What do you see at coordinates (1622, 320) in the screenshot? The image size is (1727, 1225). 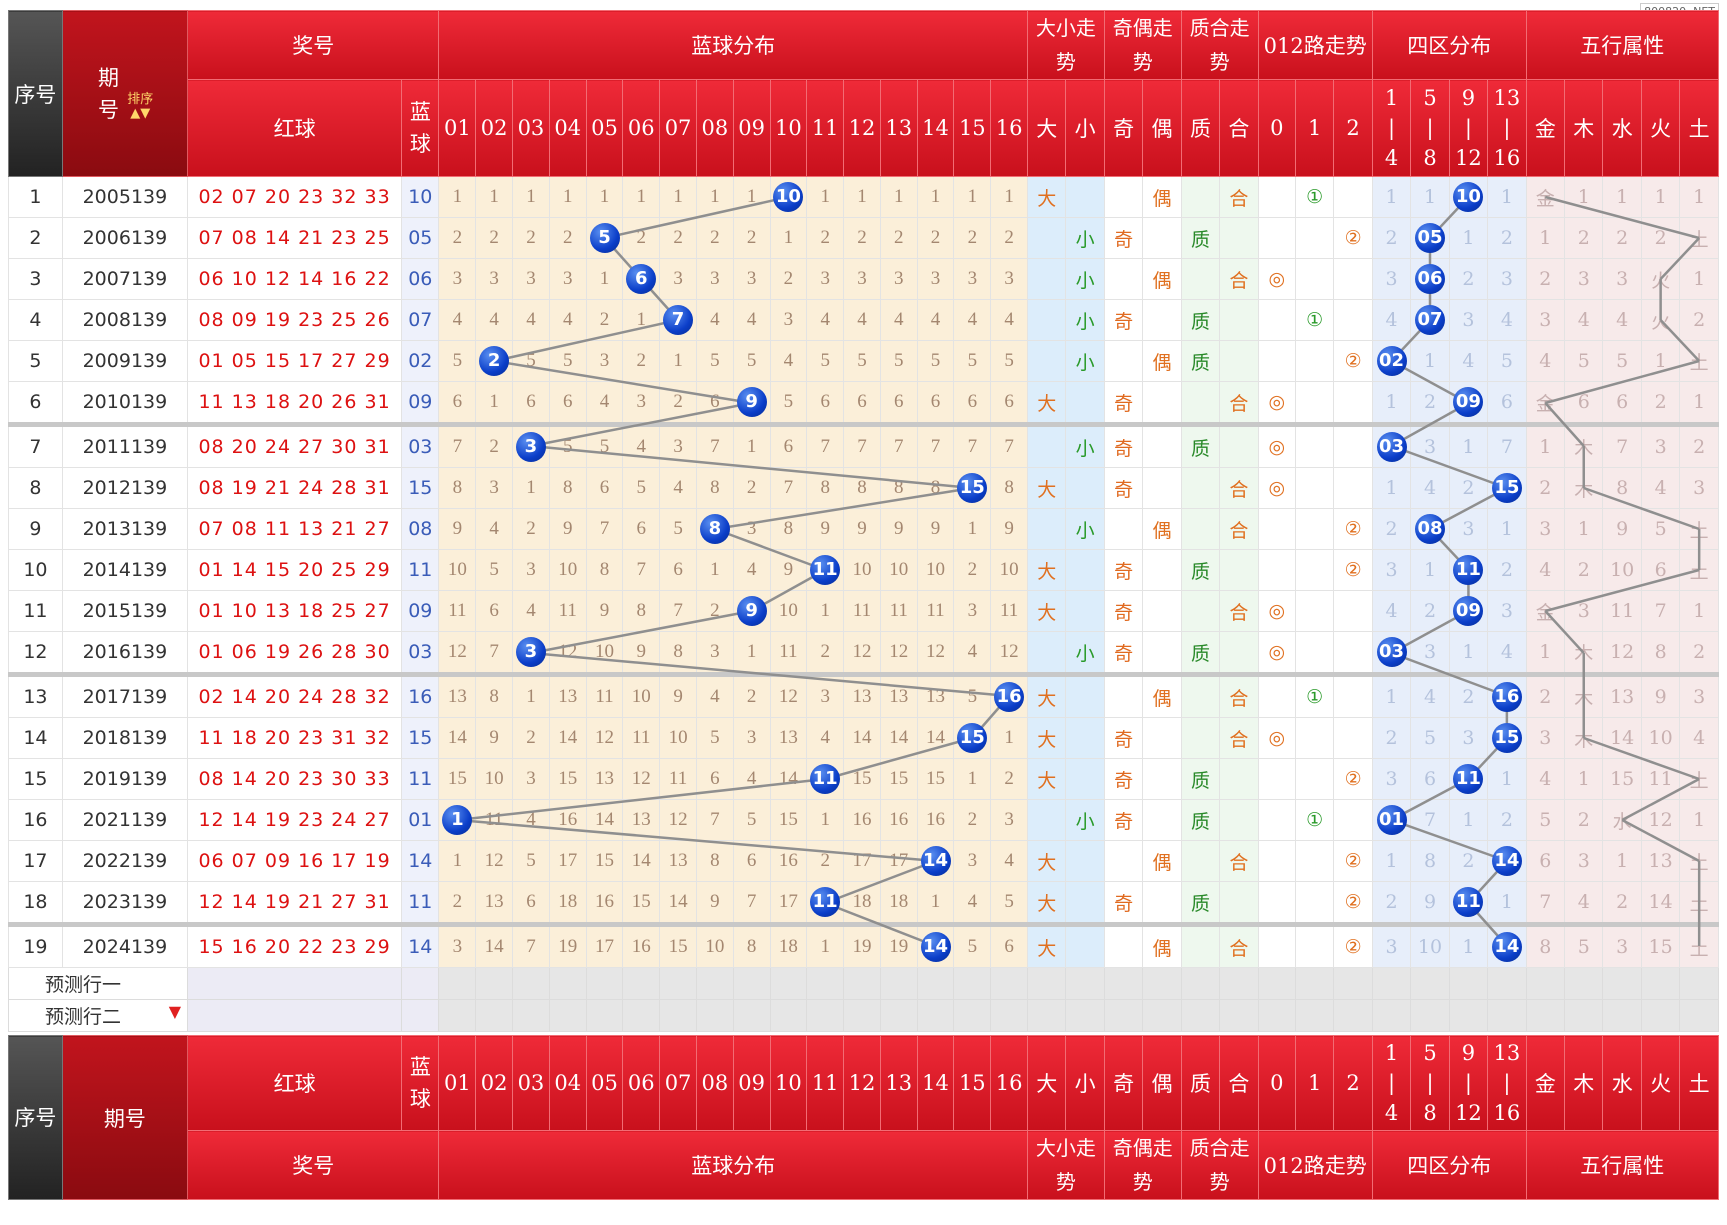 I see `element-miss: 4` at bounding box center [1622, 320].